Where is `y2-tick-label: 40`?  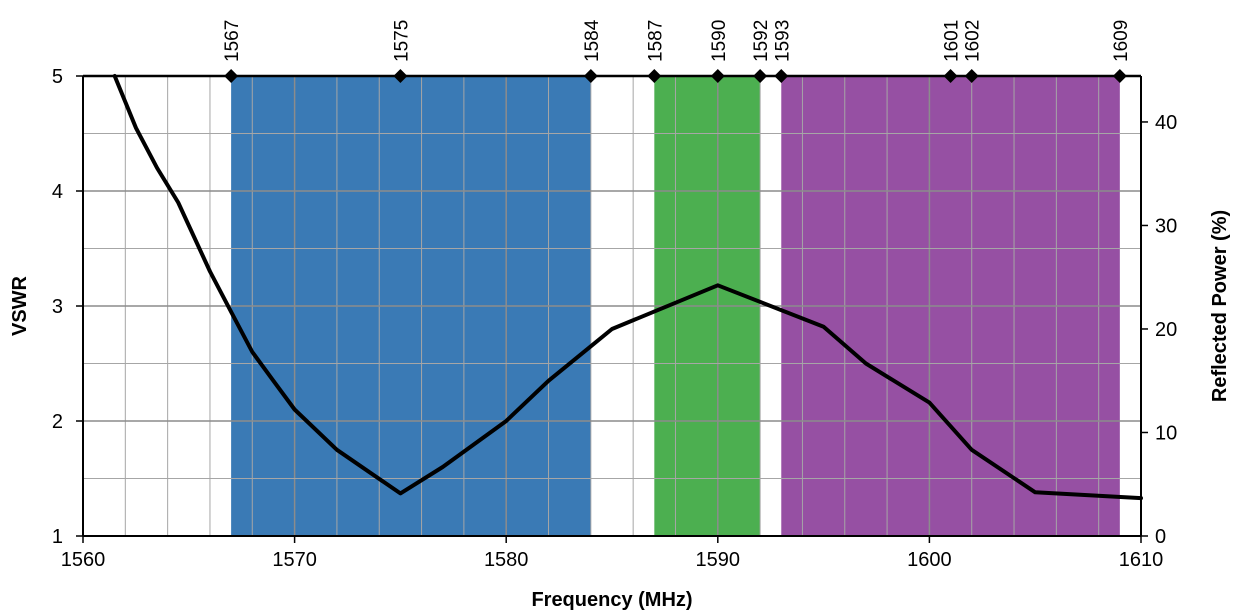 y2-tick-label: 40 is located at coordinates (1166, 123).